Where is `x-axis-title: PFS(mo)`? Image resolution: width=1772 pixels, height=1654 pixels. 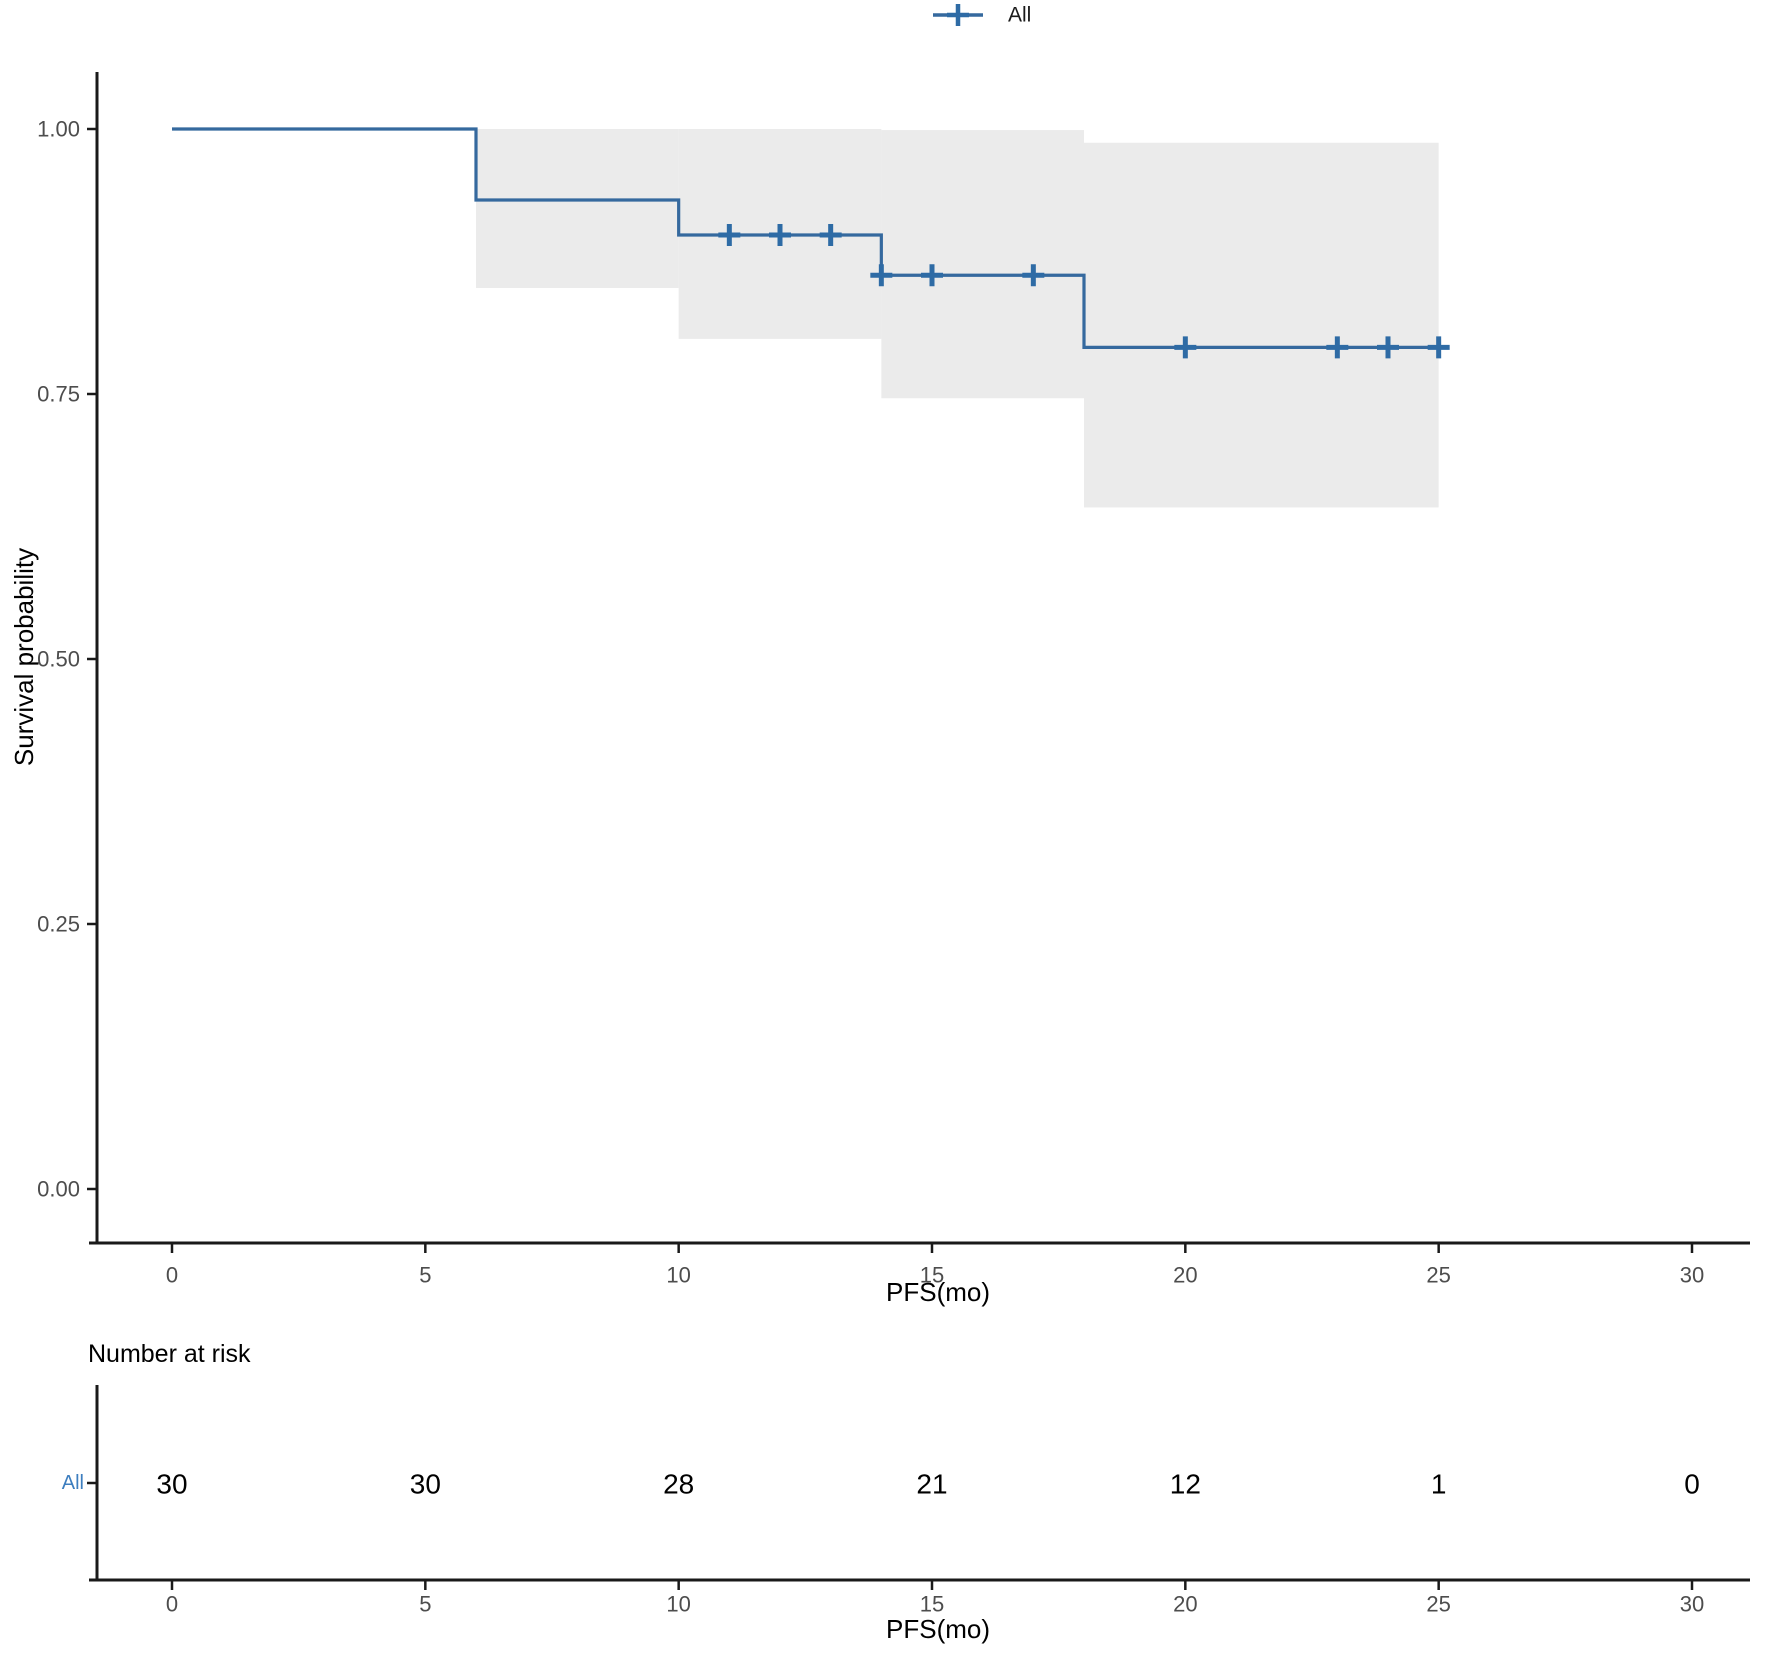 x-axis-title: PFS(mo) is located at coordinates (938, 1292).